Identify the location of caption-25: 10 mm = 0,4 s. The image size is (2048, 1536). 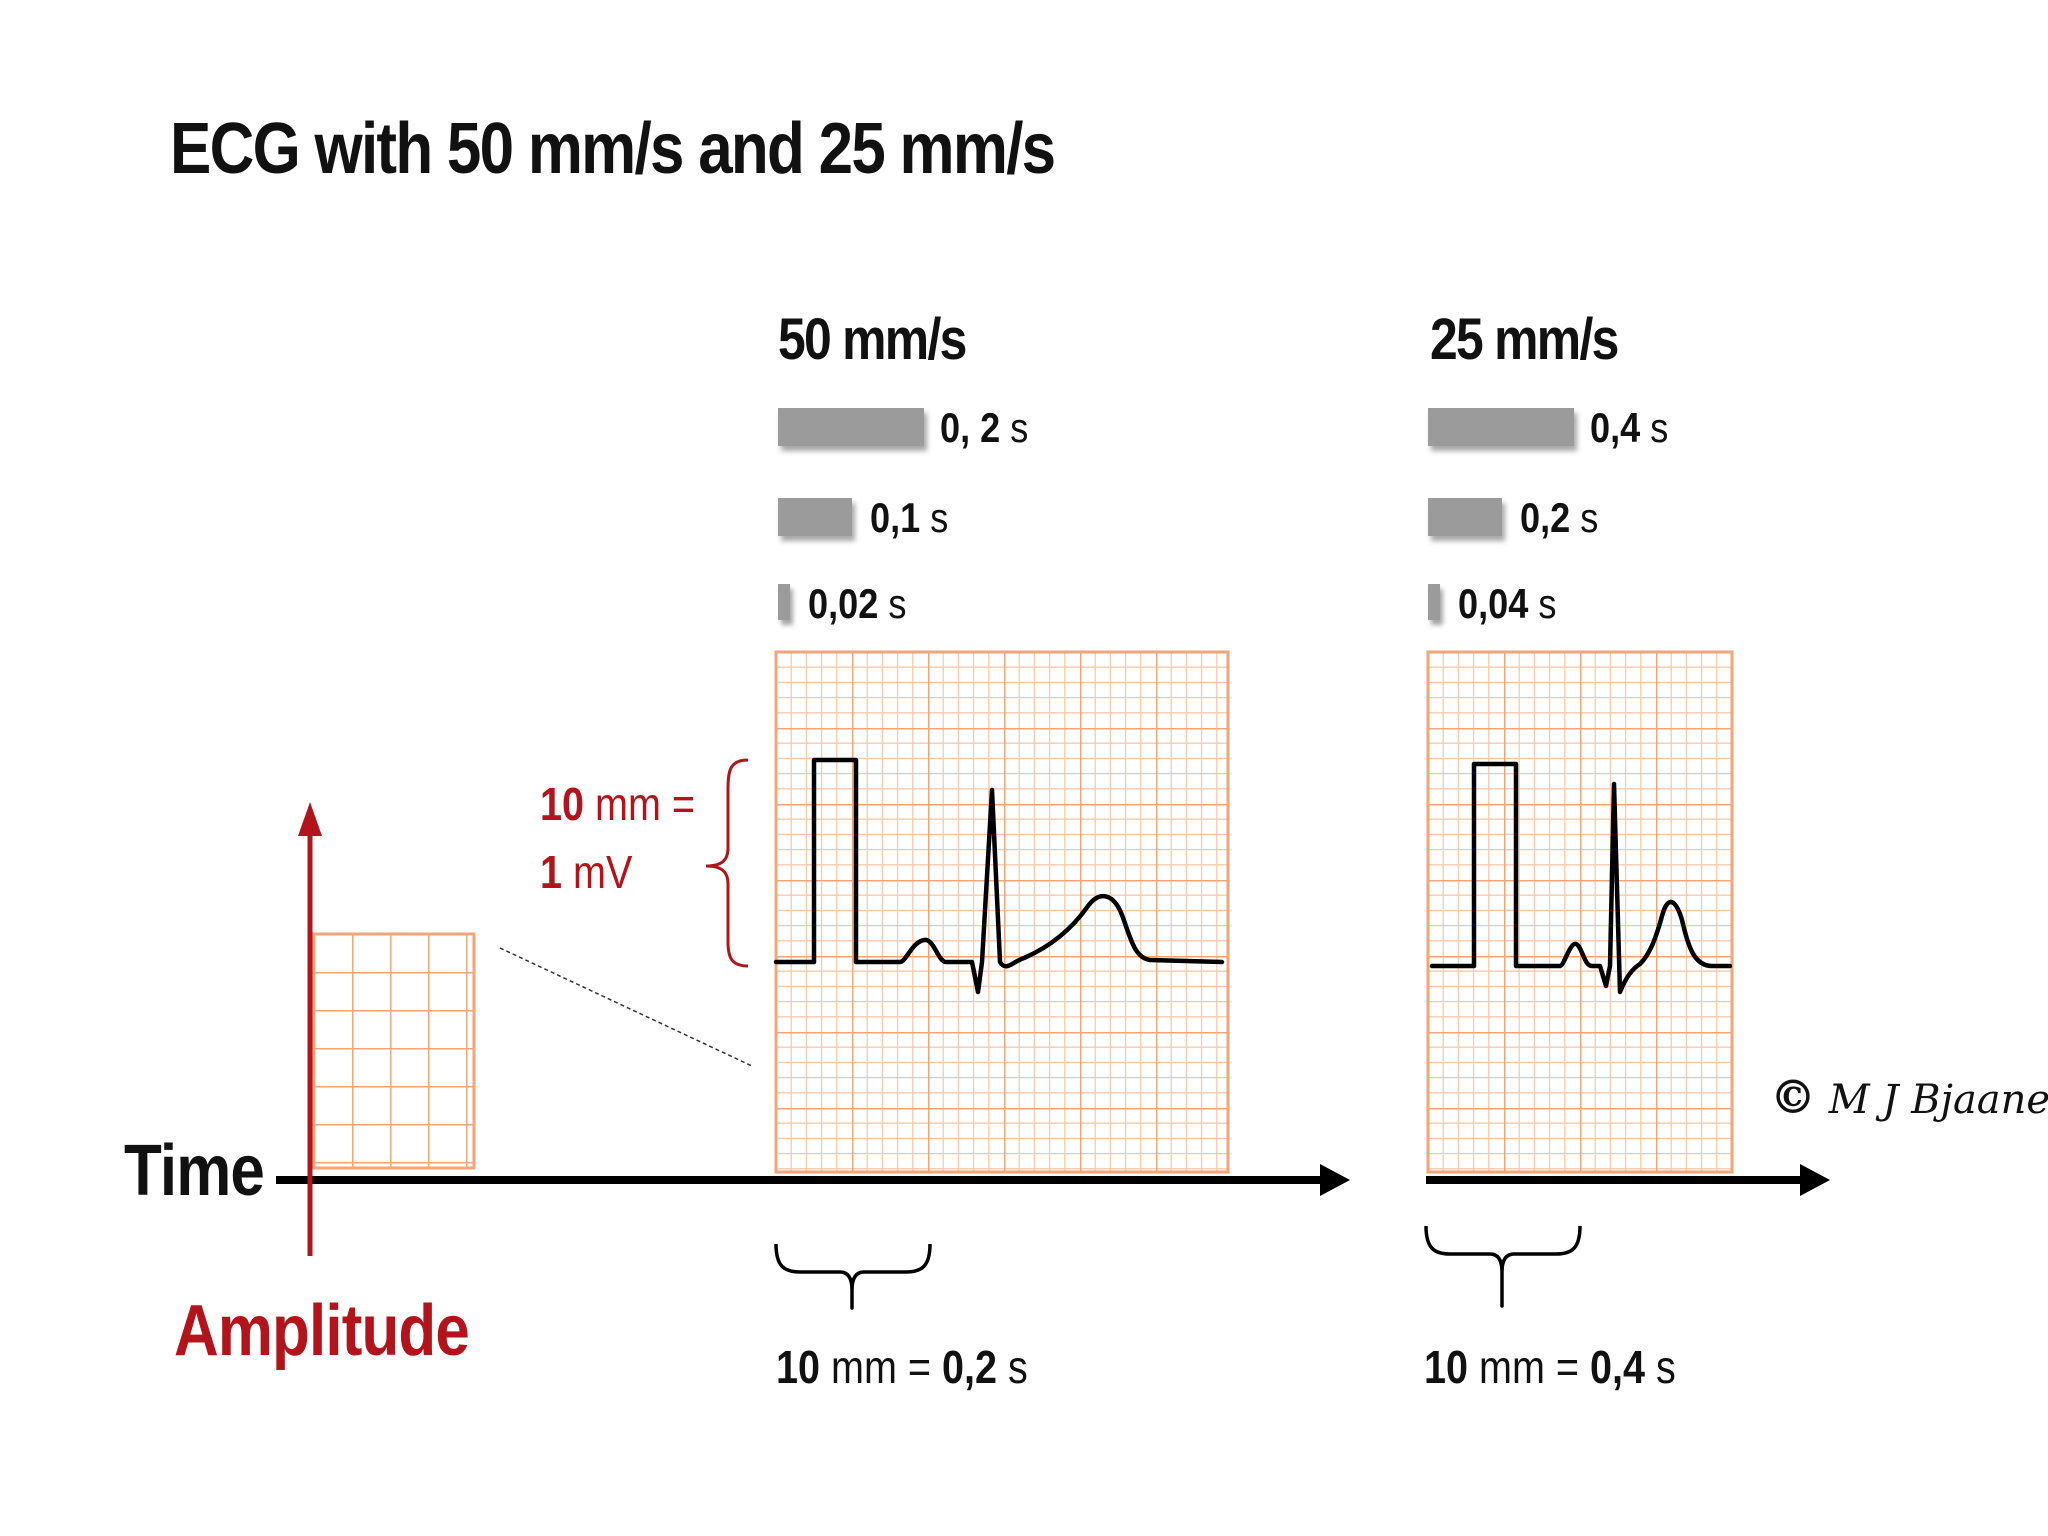
(1550, 1367).